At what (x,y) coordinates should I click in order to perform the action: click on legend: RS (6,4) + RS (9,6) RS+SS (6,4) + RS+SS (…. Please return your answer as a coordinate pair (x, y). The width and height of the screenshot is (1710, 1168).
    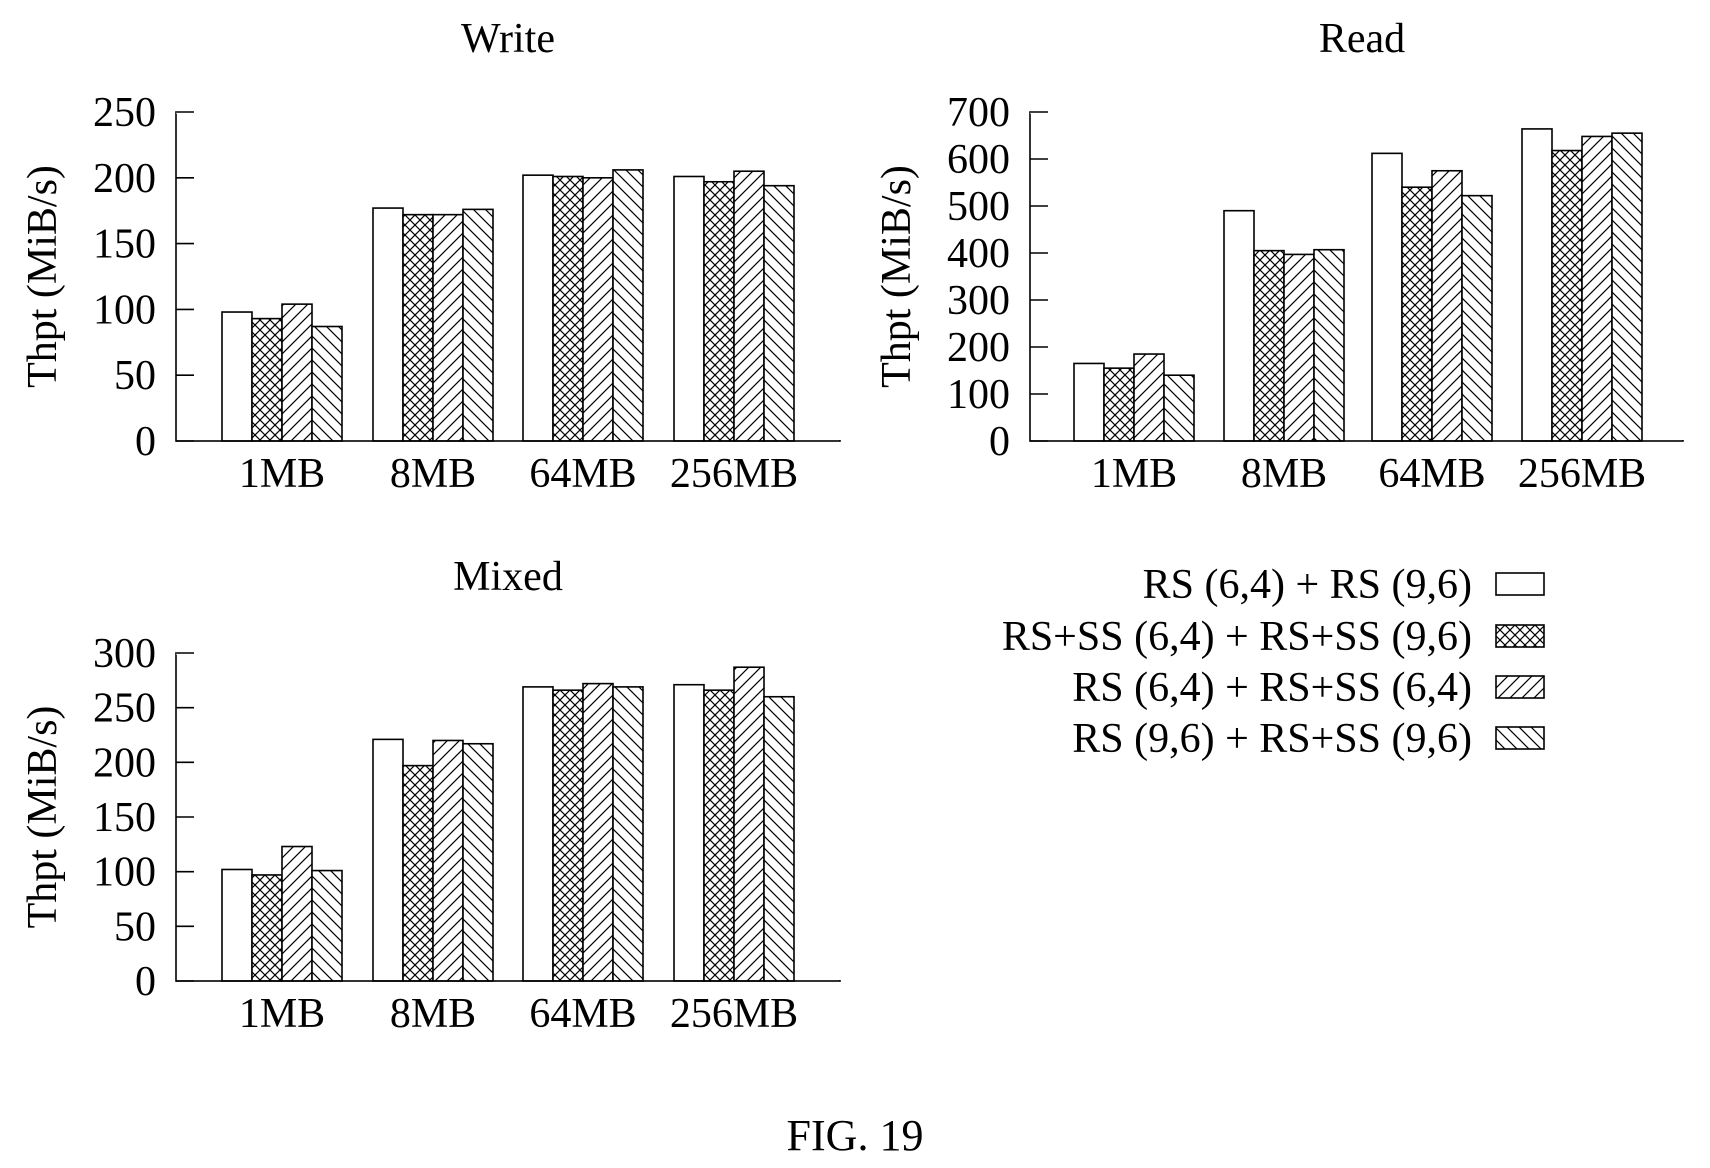
    Looking at the image, I should click on (1273, 662).